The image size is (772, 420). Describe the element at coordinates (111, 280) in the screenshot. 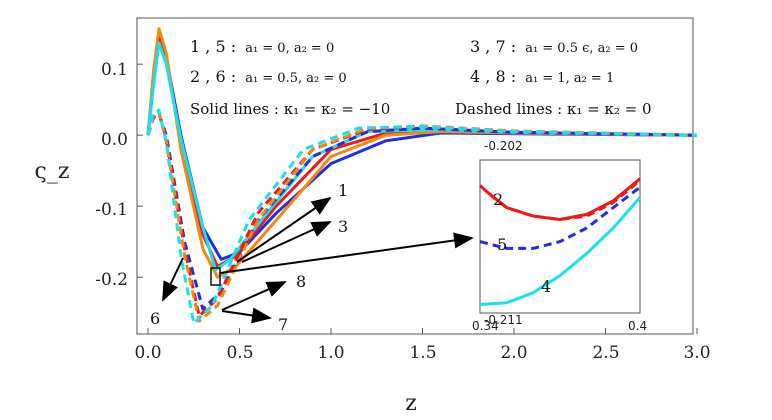

I see `y-tick-label: -0.2` at that location.